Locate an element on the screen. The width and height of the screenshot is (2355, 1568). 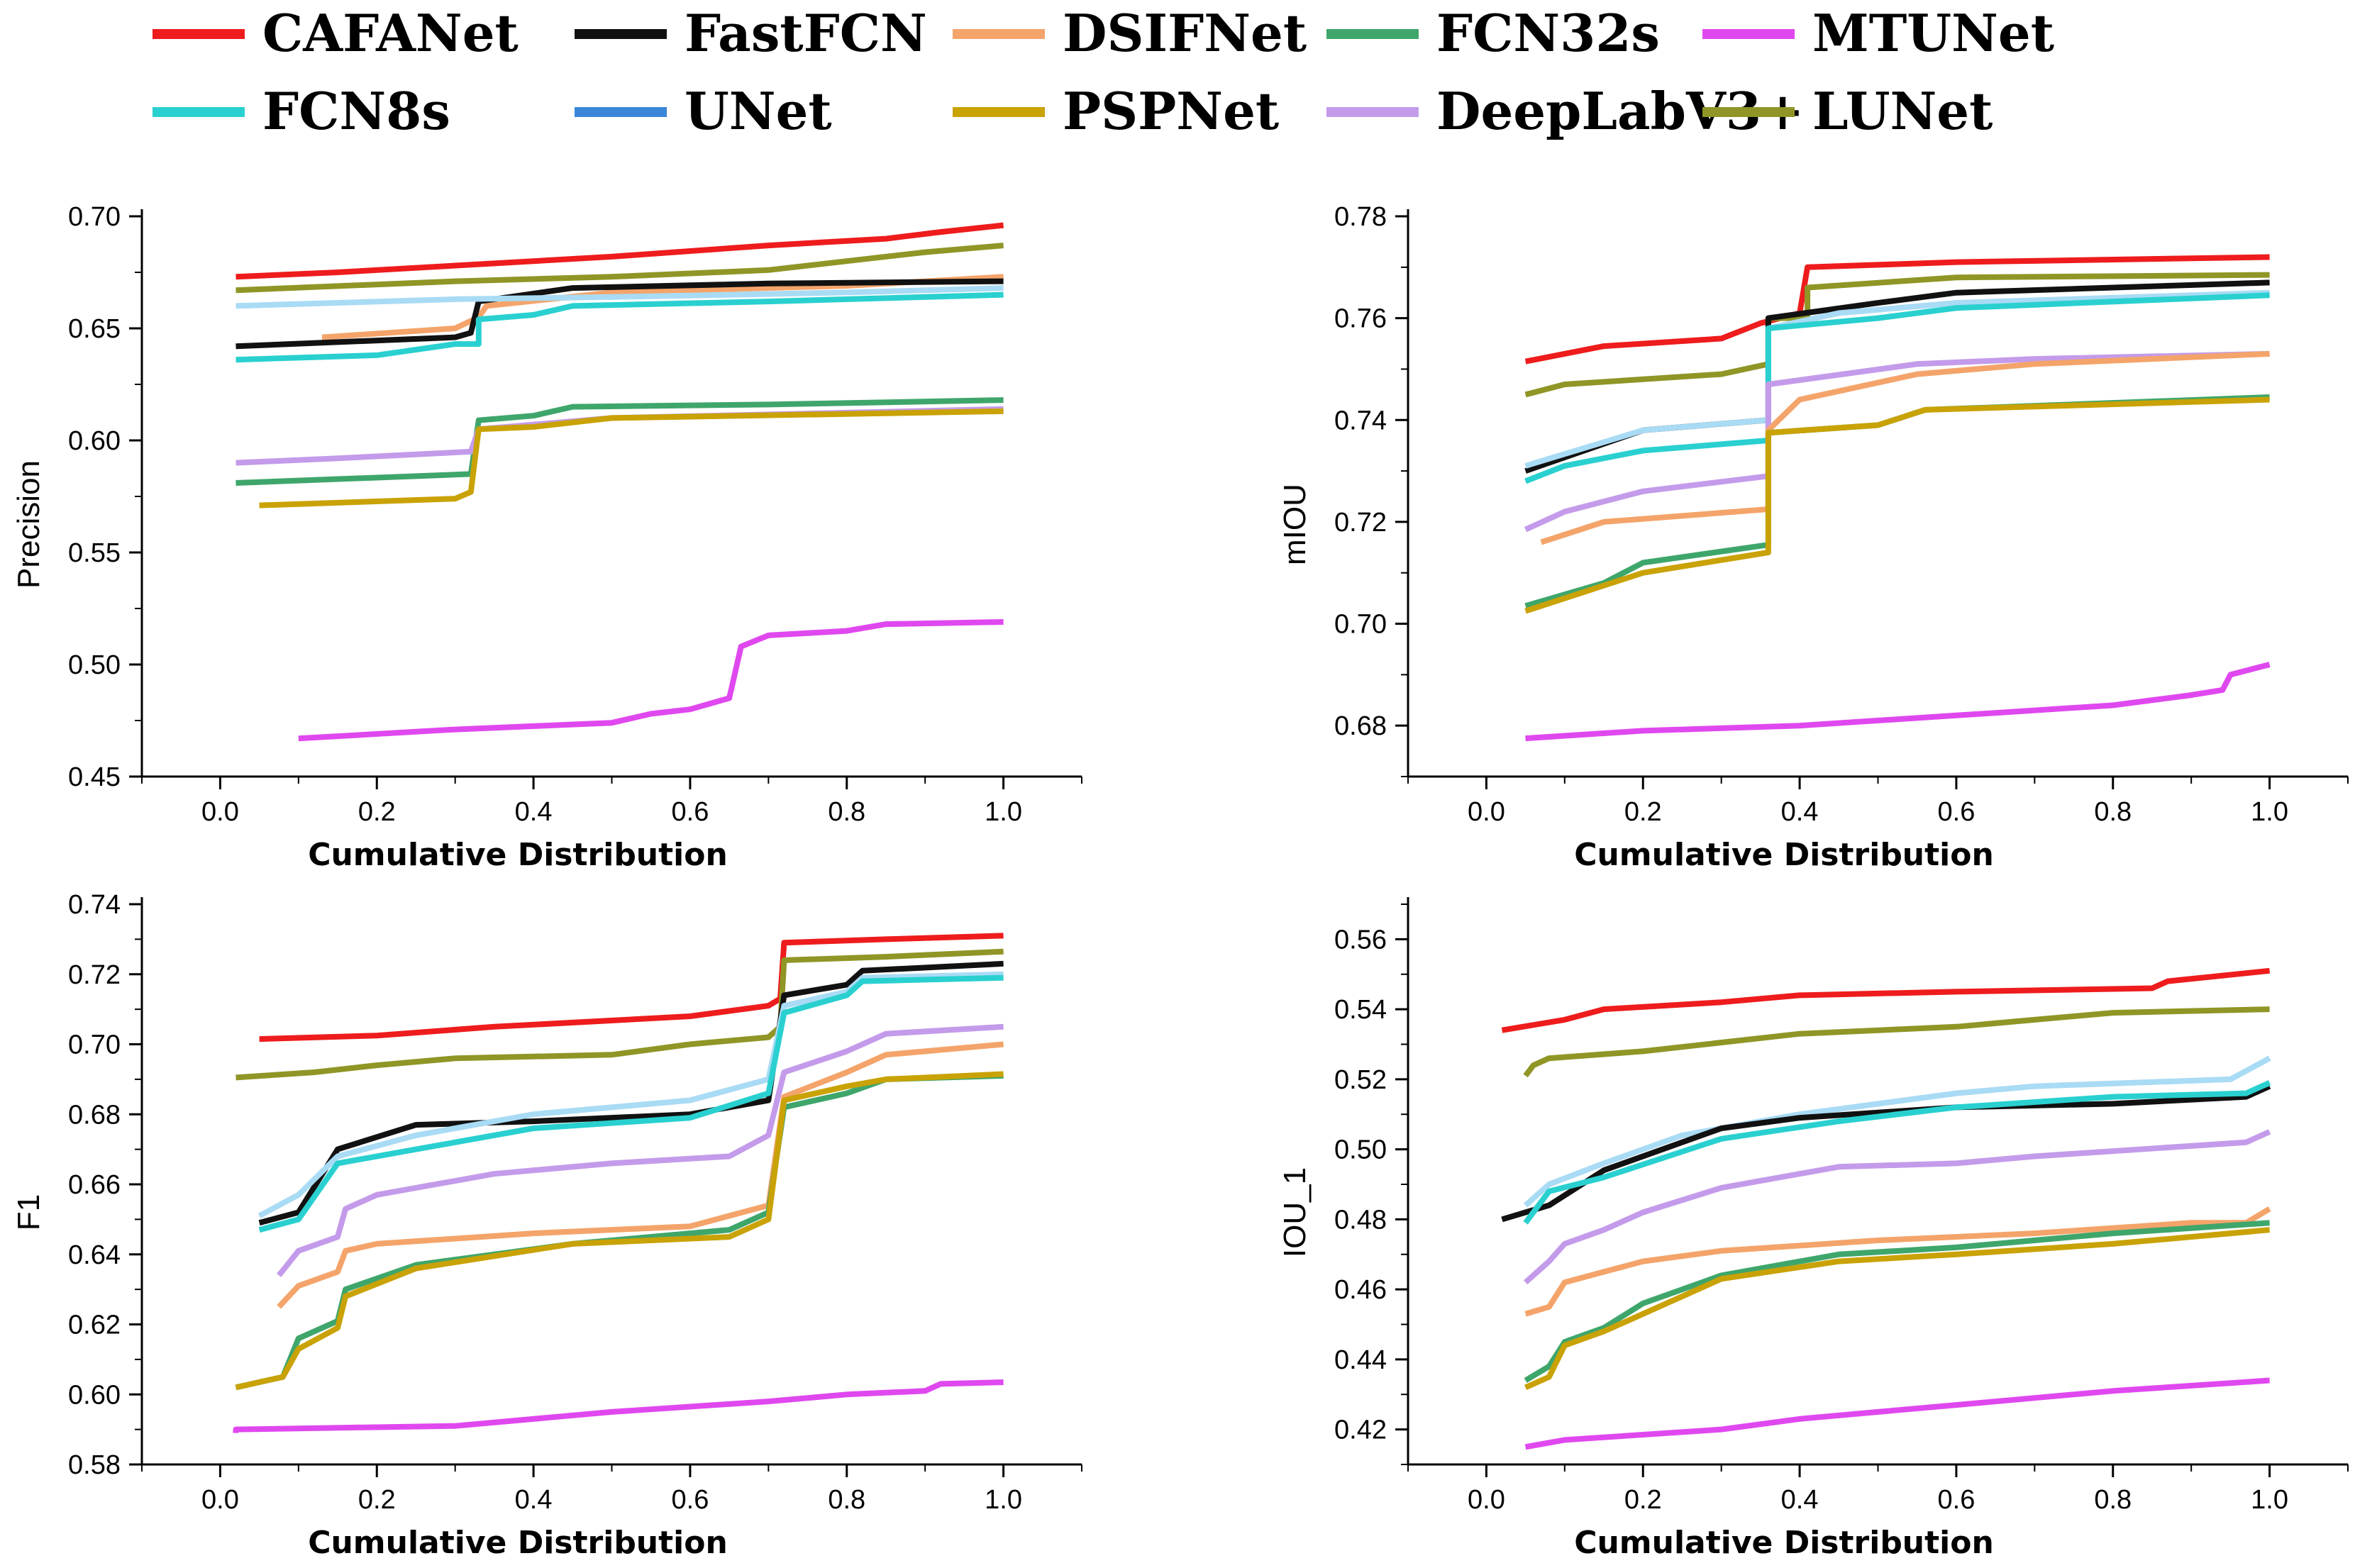
y-axis-label: Precision is located at coordinates (28, 524).